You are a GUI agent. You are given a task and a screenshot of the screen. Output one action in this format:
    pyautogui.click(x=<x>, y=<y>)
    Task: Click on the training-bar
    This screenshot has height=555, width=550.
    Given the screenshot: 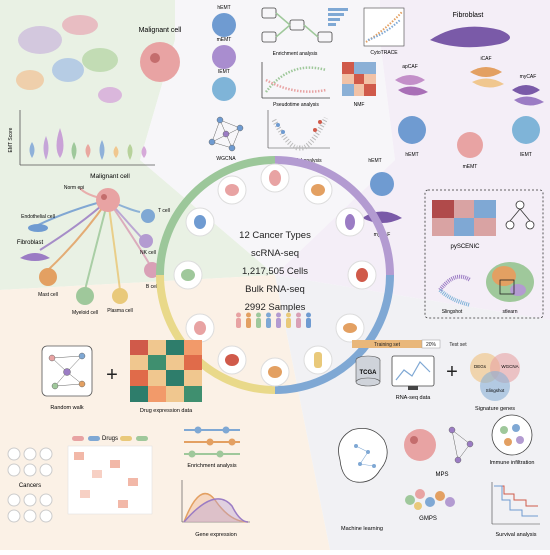 What is the action you would take?
    pyautogui.click(x=387, y=344)
    